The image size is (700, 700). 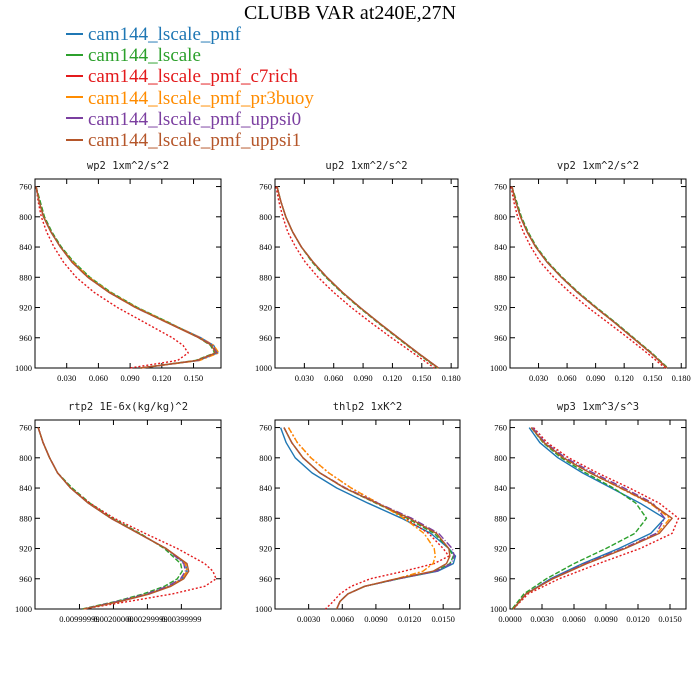 I want to click on x-tick-label: 0.060, so click(x=567, y=378).